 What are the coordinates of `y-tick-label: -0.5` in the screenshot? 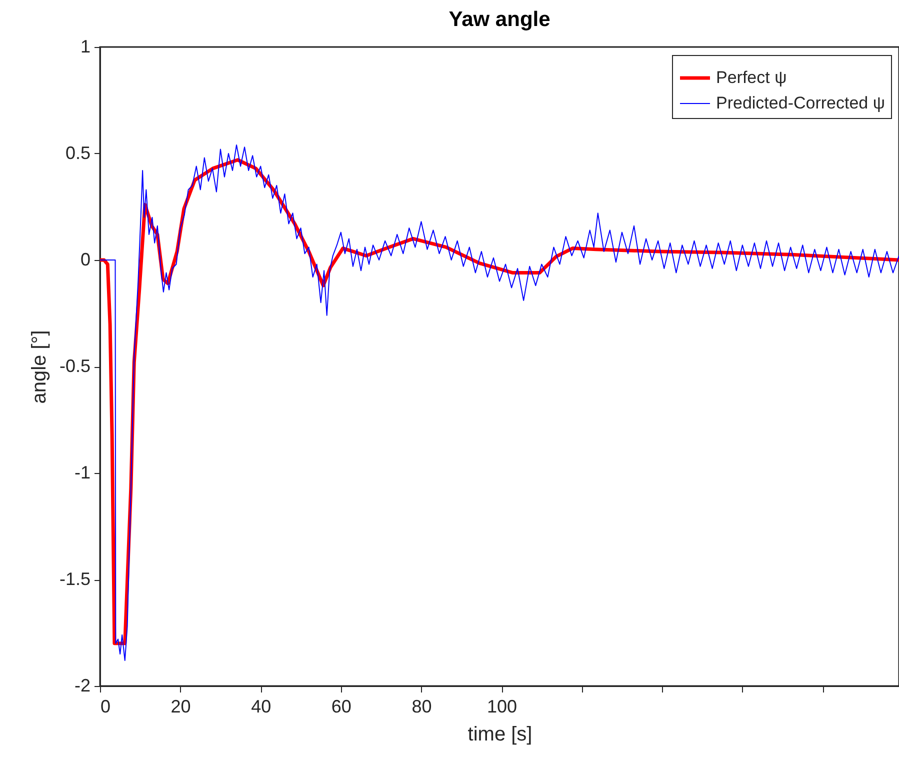 It's located at (74, 366).